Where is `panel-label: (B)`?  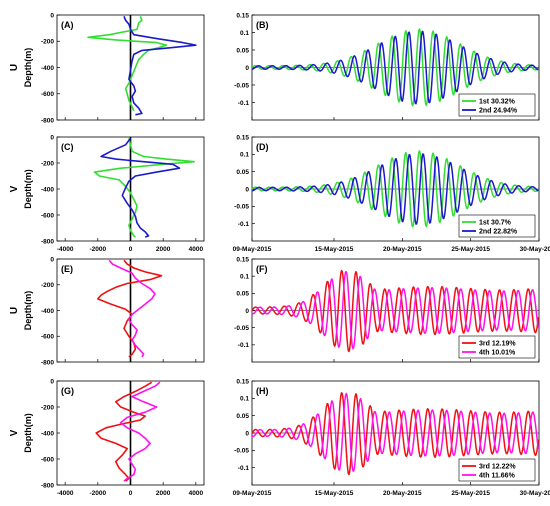 panel-label: (B) is located at coordinates (262, 25).